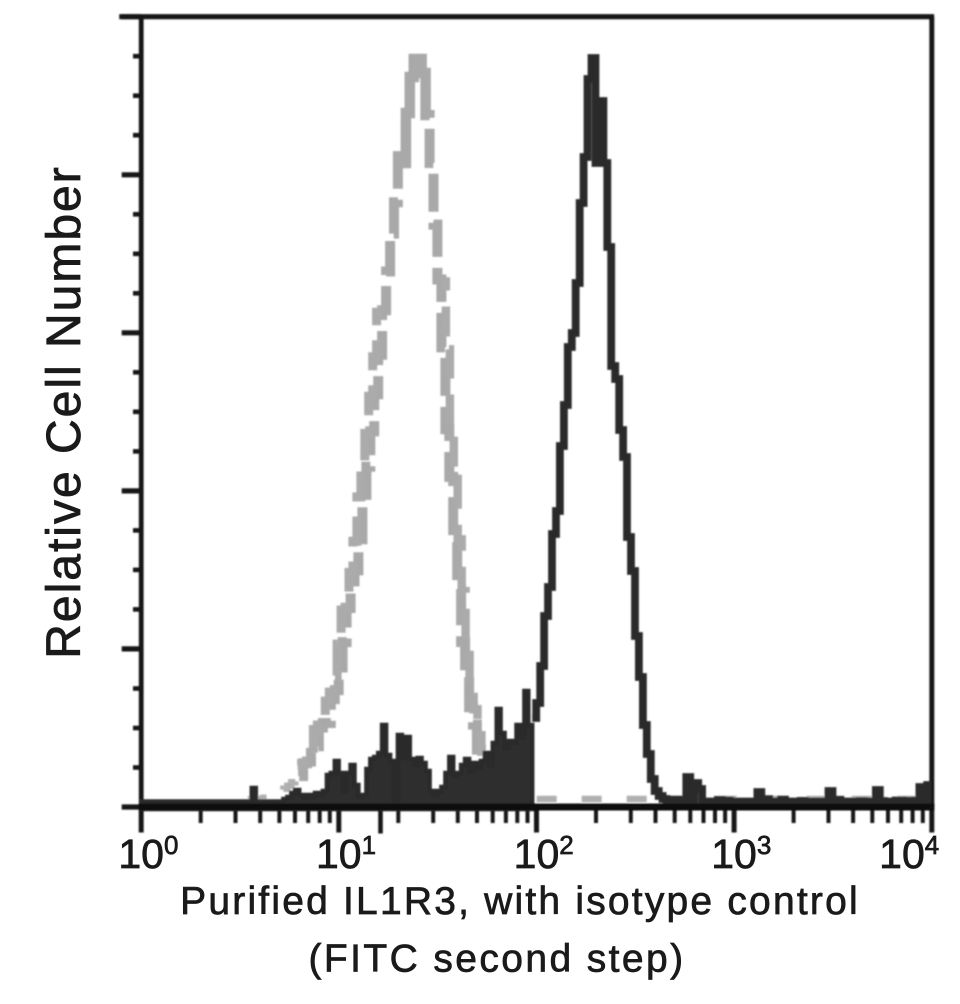  Describe the element at coordinates (64, 412) in the screenshot. I see `svg-text: Relative Cell Number` at that location.